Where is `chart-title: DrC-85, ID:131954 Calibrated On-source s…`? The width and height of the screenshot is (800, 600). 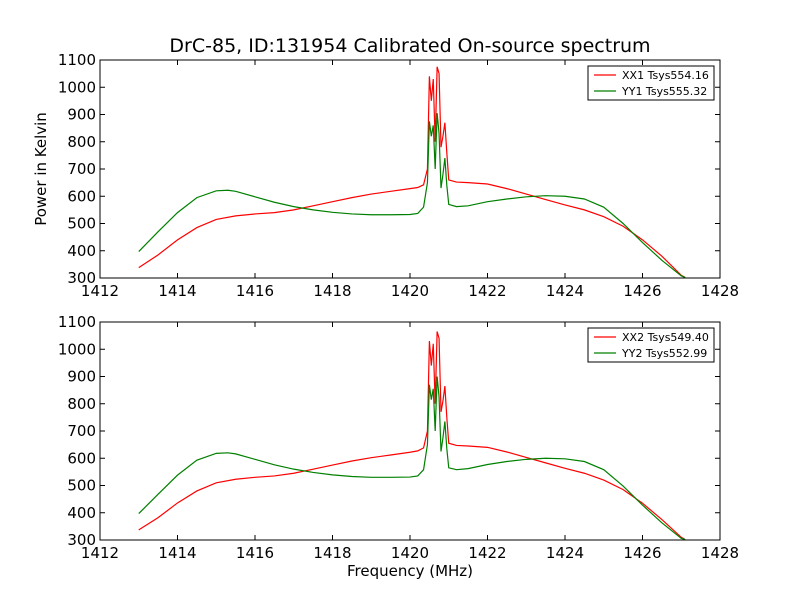
chart-title: DrC-85, ID:131954 Calibrated On-source s… is located at coordinates (409, 46).